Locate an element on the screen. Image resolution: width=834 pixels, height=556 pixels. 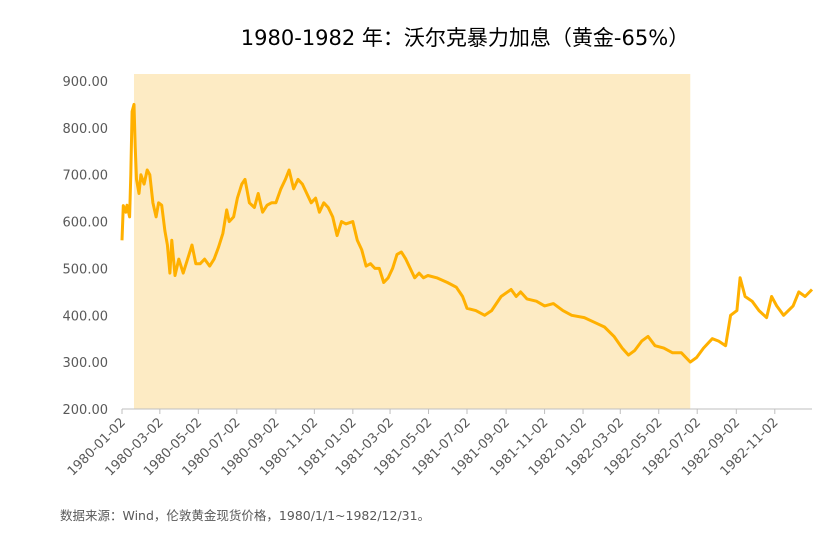
y-tick-label: 900.00 is located at coordinates (86, 82).